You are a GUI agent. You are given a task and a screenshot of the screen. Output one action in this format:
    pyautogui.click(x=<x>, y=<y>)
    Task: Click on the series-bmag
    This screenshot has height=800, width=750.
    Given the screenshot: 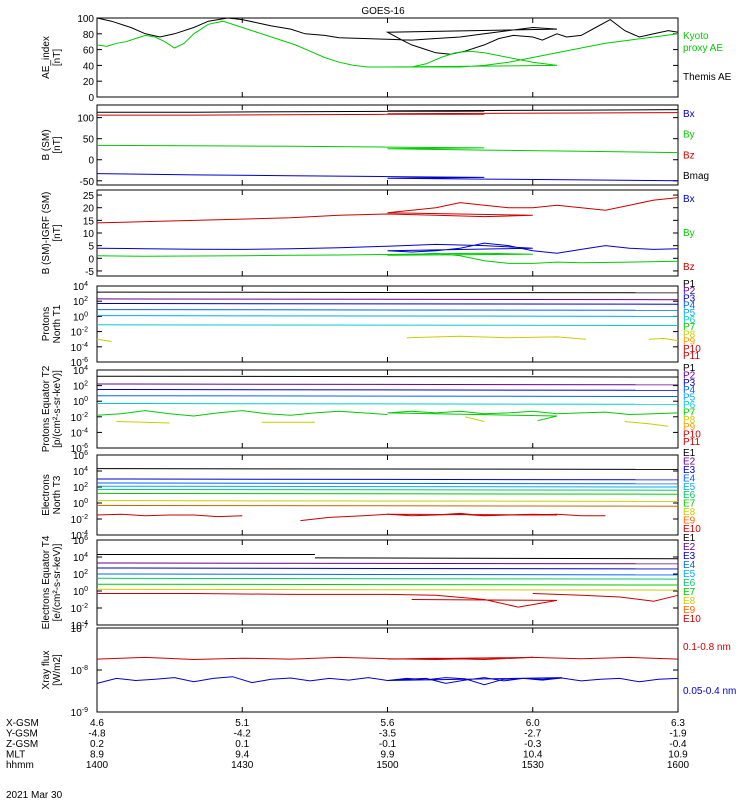 What is the action you would take?
    pyautogui.click(x=388, y=111)
    